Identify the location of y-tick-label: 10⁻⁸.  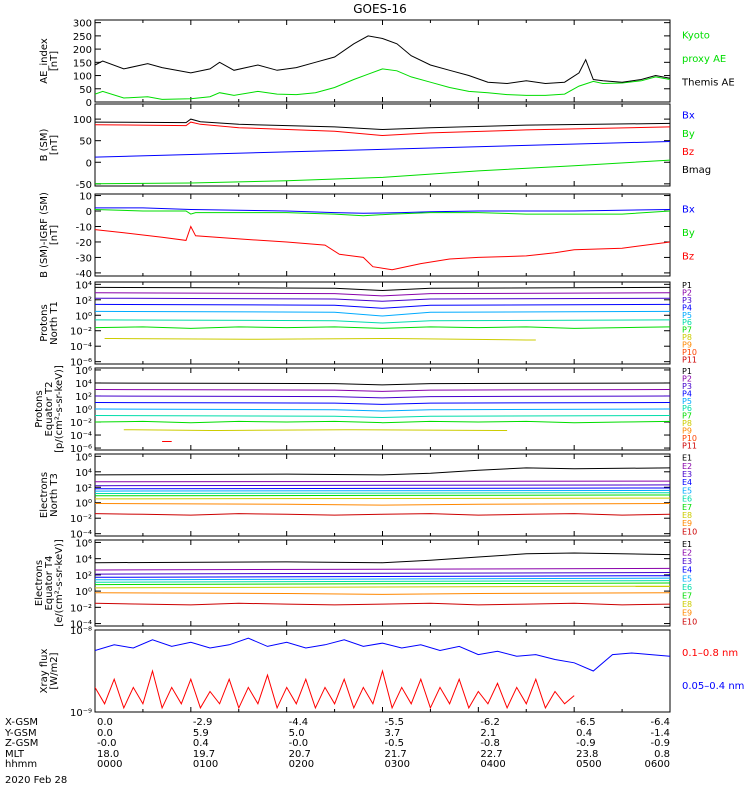
(81, 631).